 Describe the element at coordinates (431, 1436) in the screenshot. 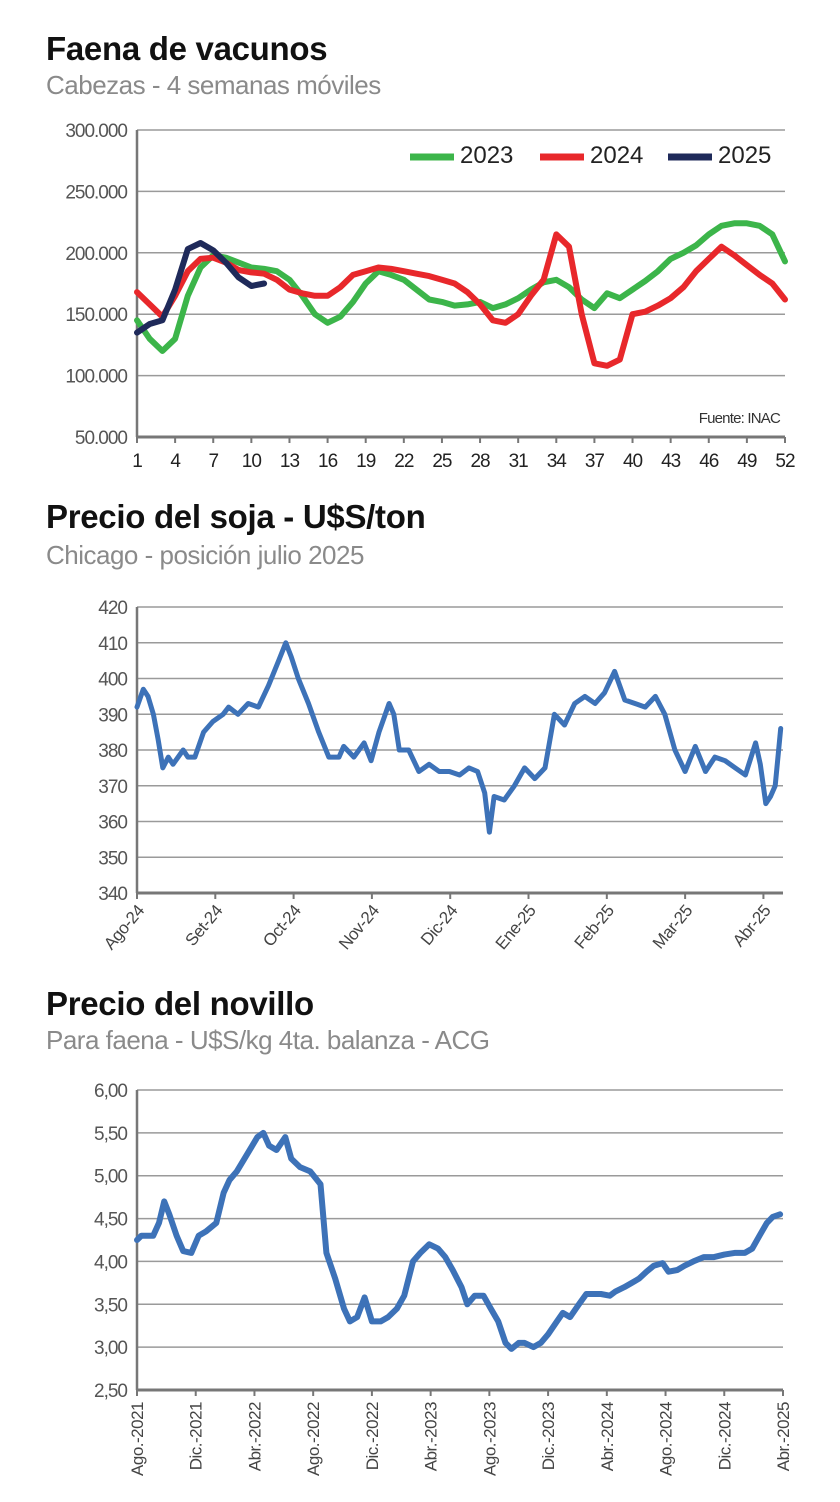

I see `chart3-xtick-label: Abr.-2023` at that location.